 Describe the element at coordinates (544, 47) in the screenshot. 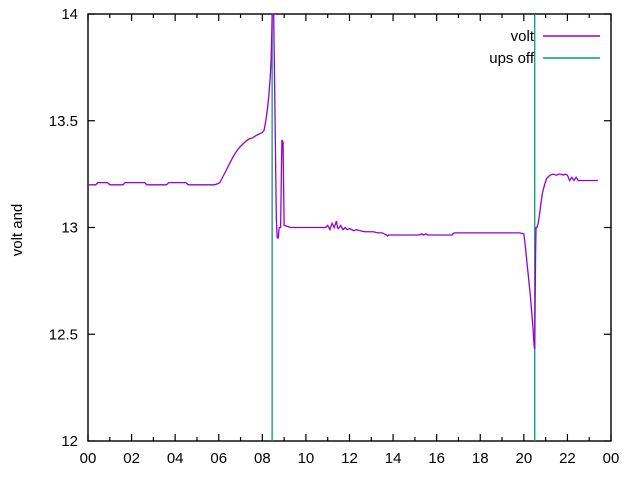

I see `chart-legend: volt ups off` at that location.